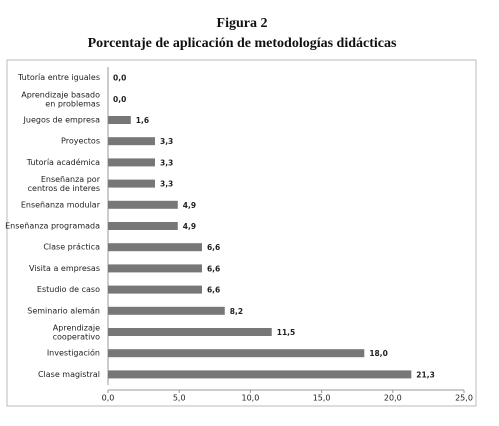  What do you see at coordinates (58, 77) in the screenshot?
I see `y-tick-label: Tutoría entre iguales` at bounding box center [58, 77].